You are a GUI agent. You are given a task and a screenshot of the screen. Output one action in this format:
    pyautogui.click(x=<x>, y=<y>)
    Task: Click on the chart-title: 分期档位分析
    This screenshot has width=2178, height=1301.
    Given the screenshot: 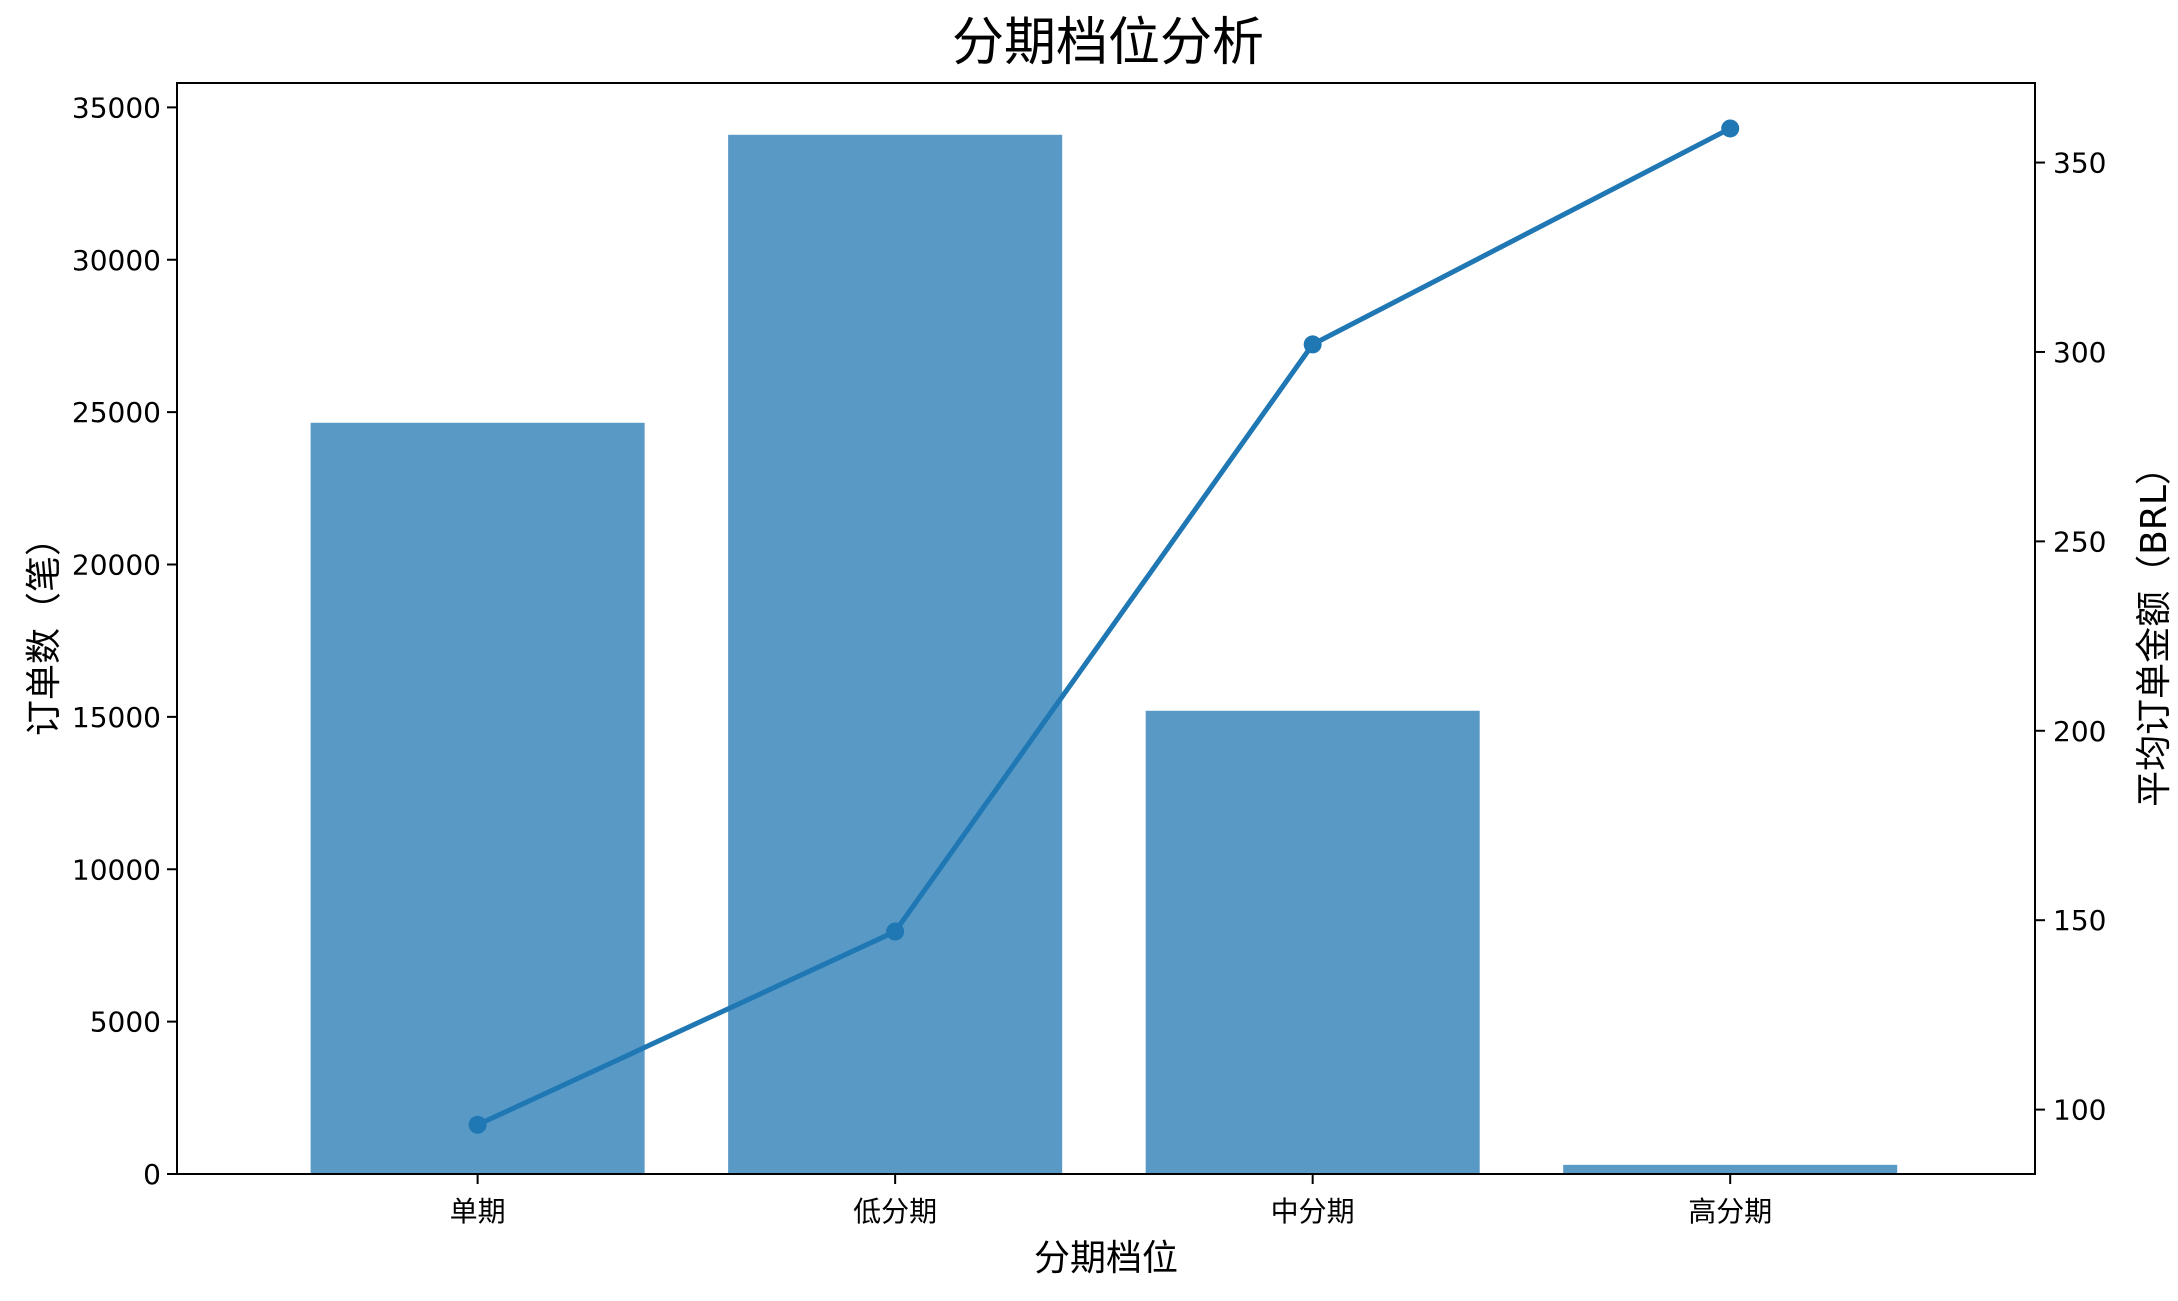 What is the action you would take?
    pyautogui.click(x=1108, y=43)
    